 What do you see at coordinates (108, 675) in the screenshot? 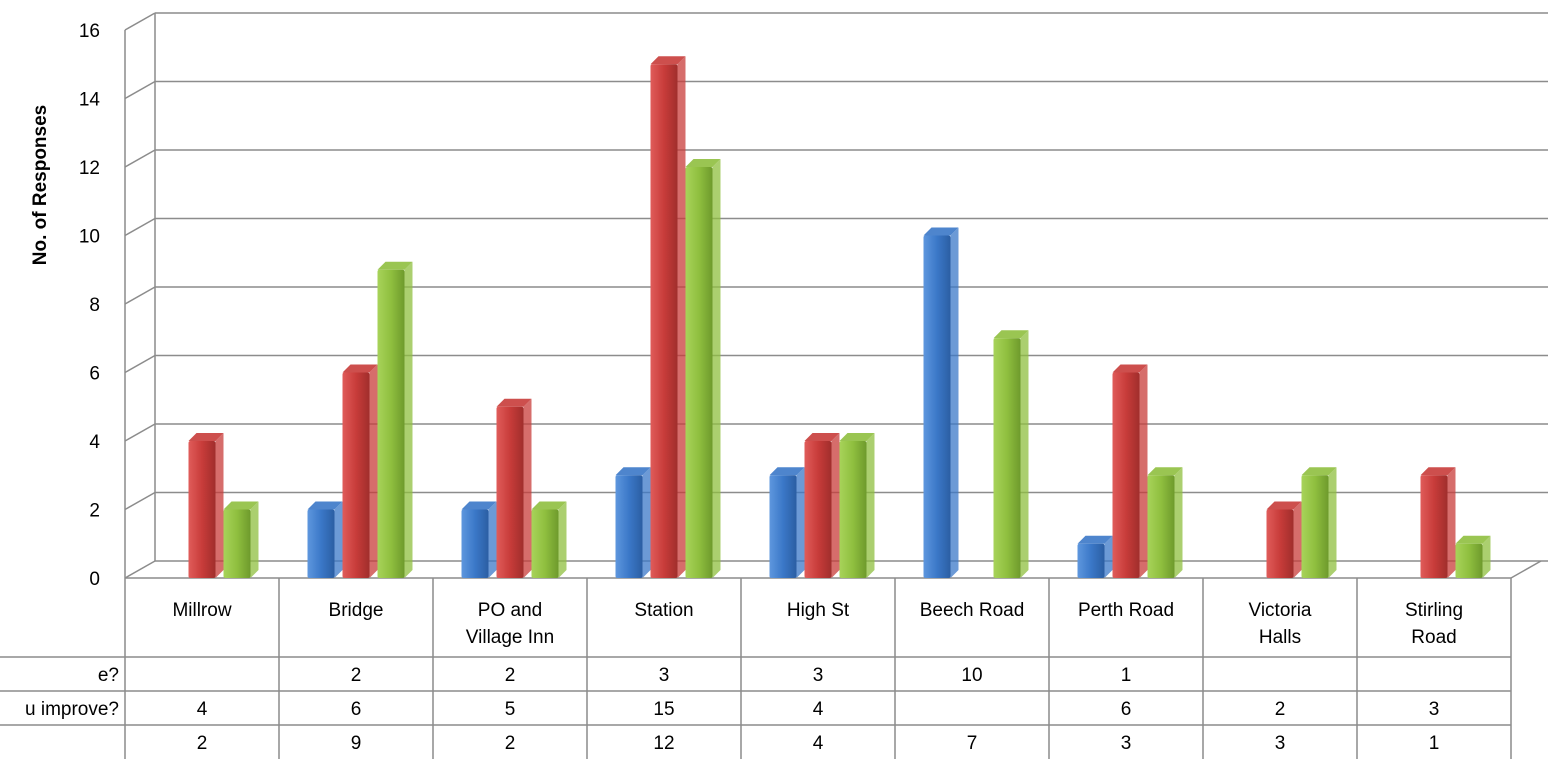
I see `series-label: e?` at bounding box center [108, 675].